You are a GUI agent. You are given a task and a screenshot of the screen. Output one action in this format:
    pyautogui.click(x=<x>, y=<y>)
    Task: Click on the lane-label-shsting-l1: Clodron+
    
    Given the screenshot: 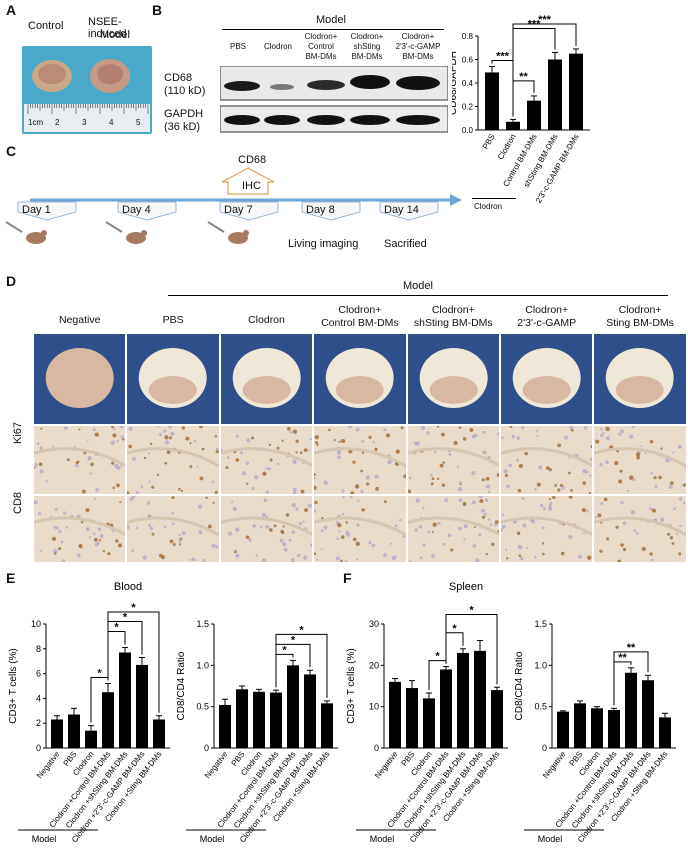 What is the action you would take?
    pyautogui.click(x=367, y=36)
    